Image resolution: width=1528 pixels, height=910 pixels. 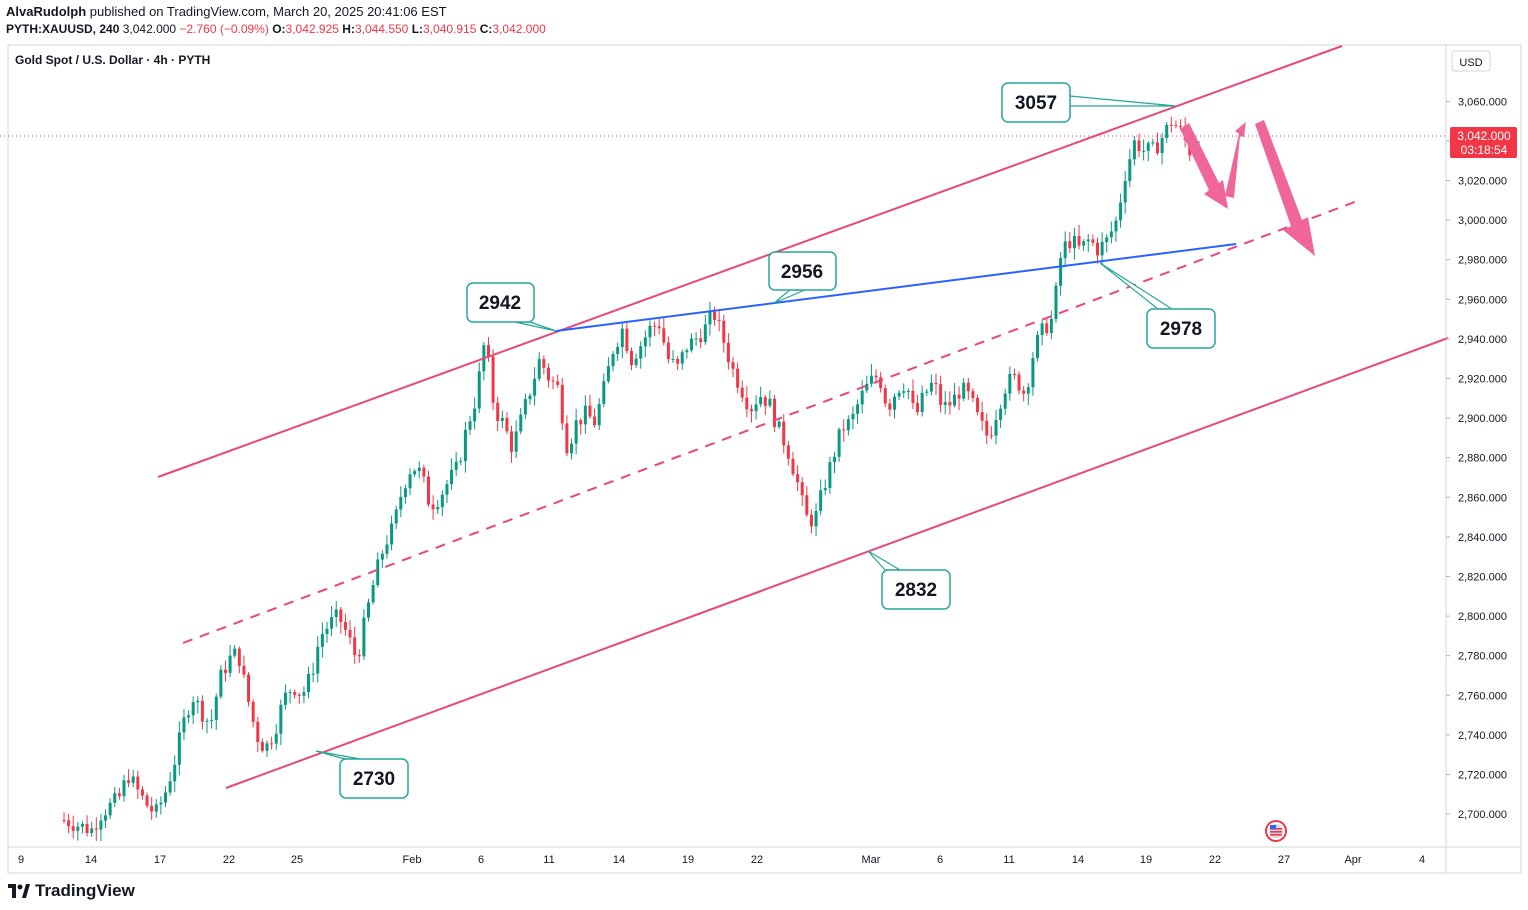 I want to click on price-callout: 2730, so click(x=362, y=774).